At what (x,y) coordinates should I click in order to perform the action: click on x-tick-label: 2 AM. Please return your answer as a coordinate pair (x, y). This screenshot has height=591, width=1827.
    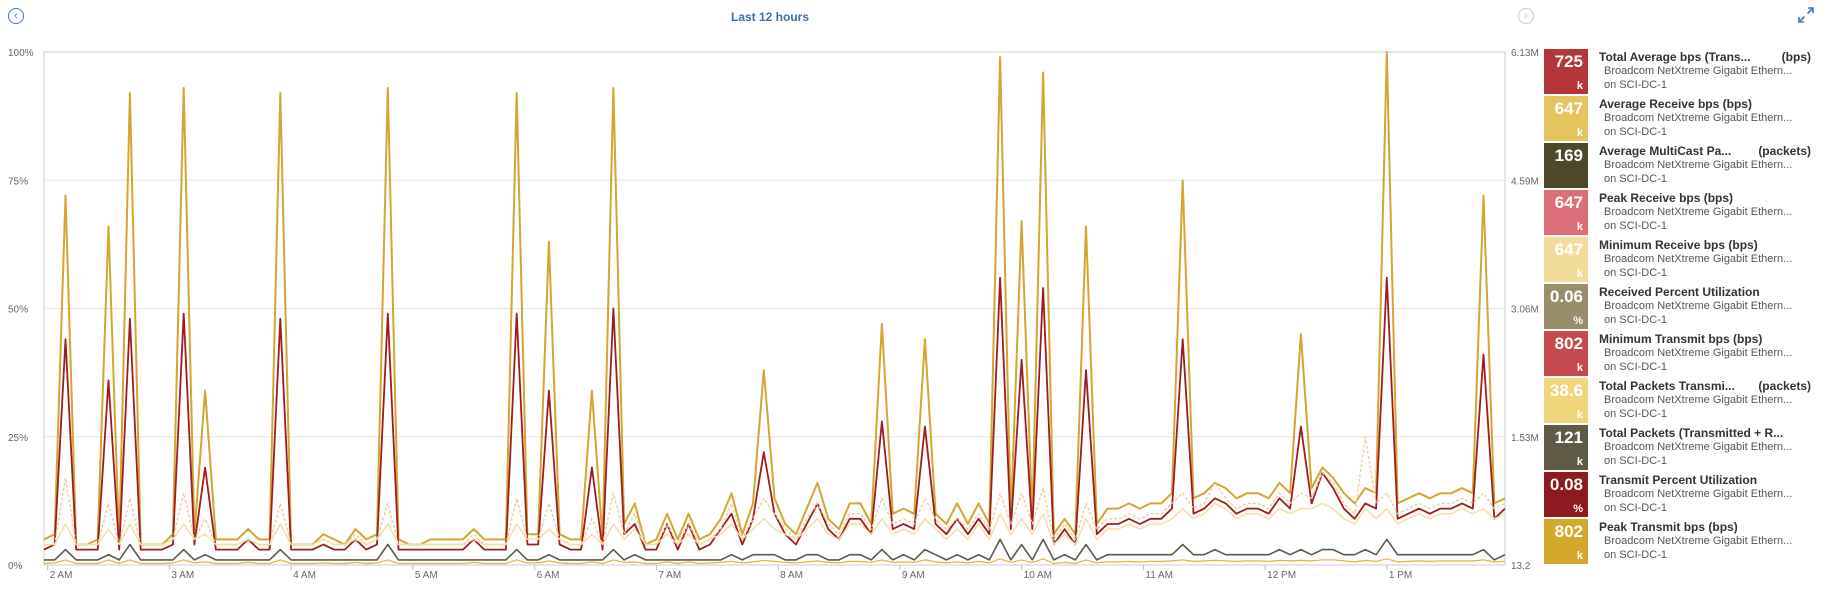
    Looking at the image, I should click on (61, 575).